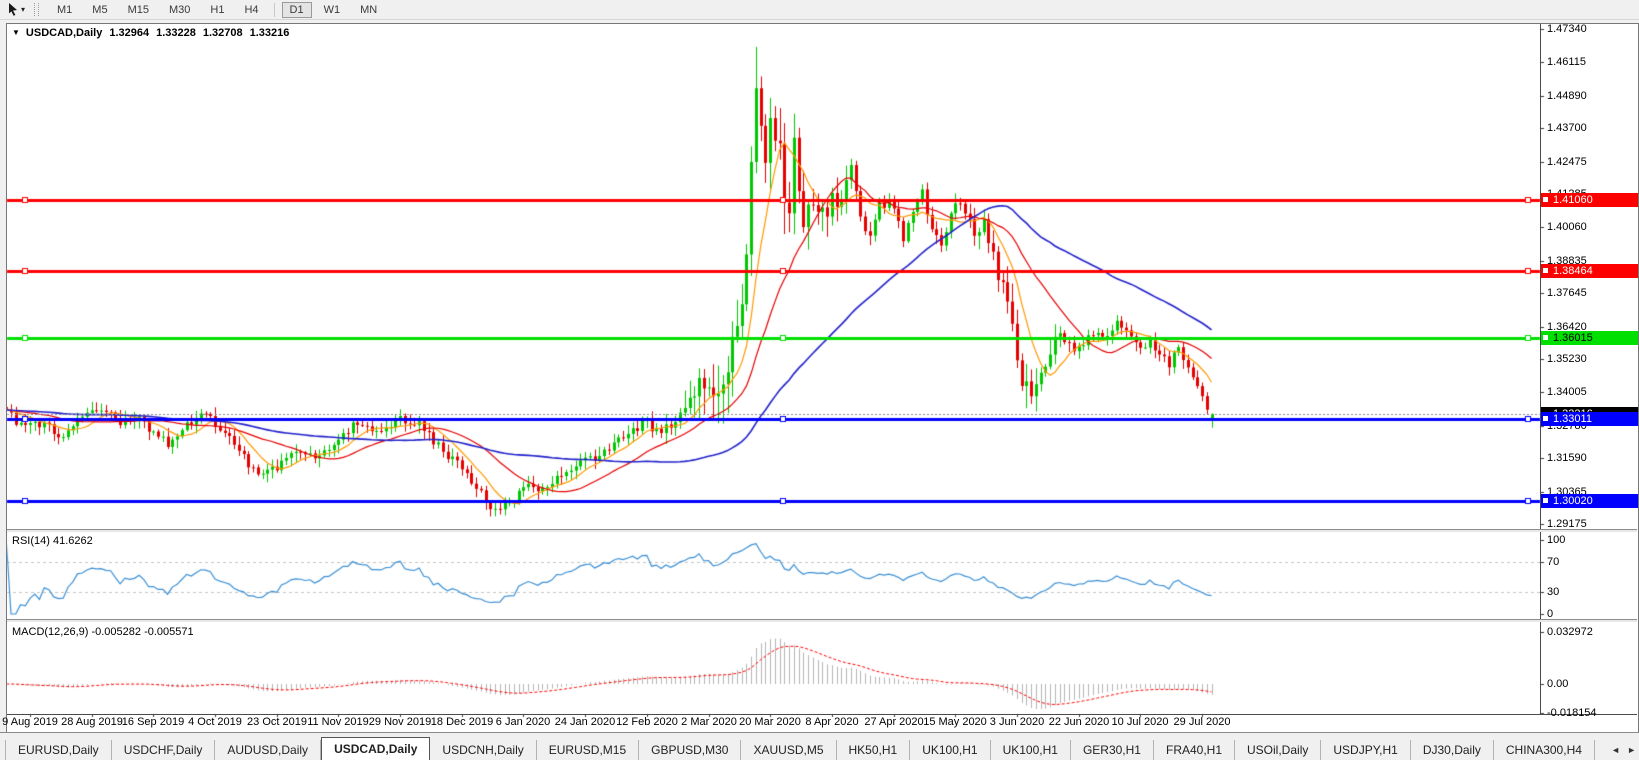 The width and height of the screenshot is (1639, 760). What do you see at coordinates (1452, 750) in the screenshot?
I see `symbol-tab-dj30-daily: DJ30,Daily` at bounding box center [1452, 750].